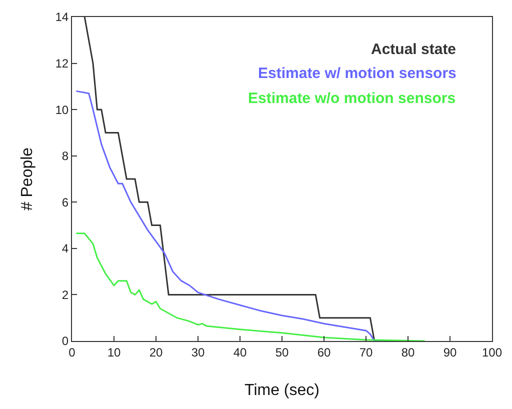 The height and width of the screenshot is (409, 512). Describe the element at coordinates (413, 49) in the screenshot. I see `text: Actual state` at that location.